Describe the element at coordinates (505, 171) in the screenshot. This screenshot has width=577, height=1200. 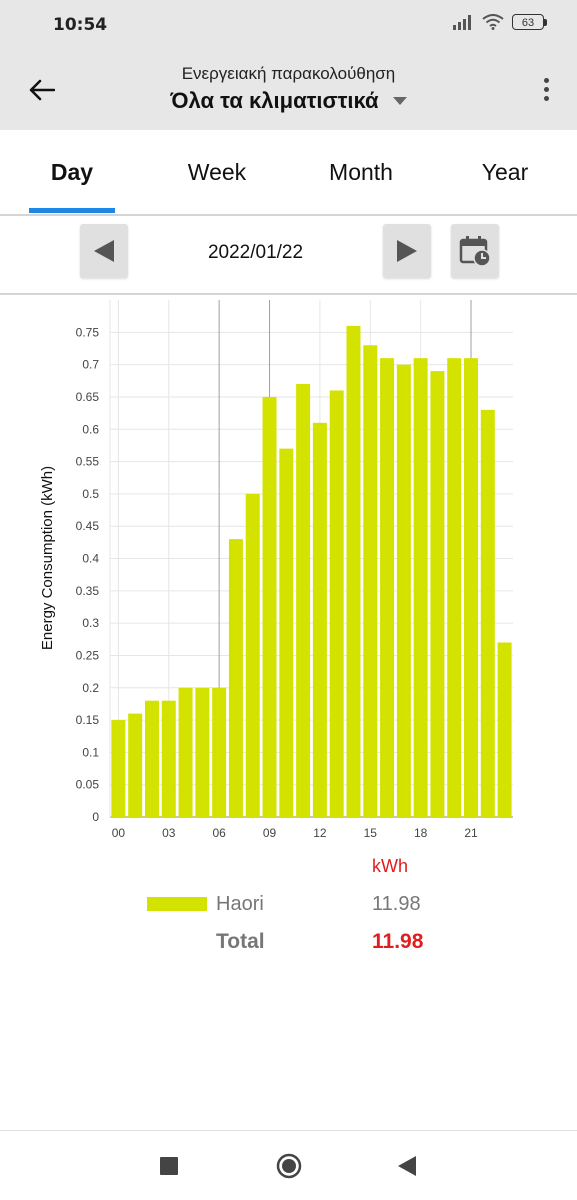
I see `tab-year: Year` at that location.